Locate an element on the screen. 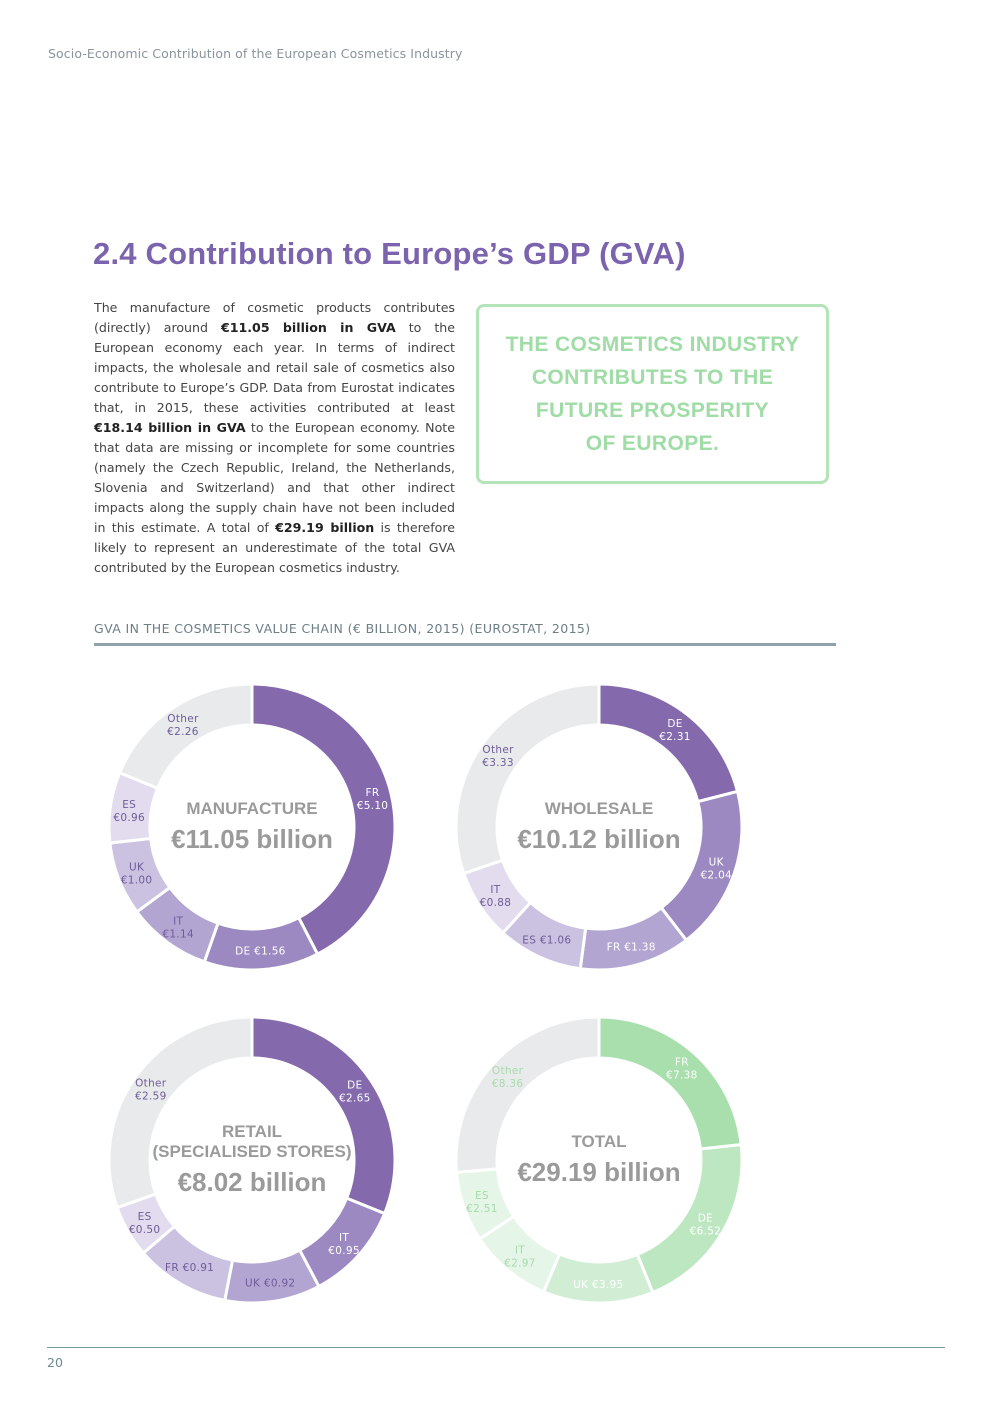 Image resolution: width=992 pixels, height=1403 pixels. slice-label: UK €0.92 is located at coordinates (270, 1284).